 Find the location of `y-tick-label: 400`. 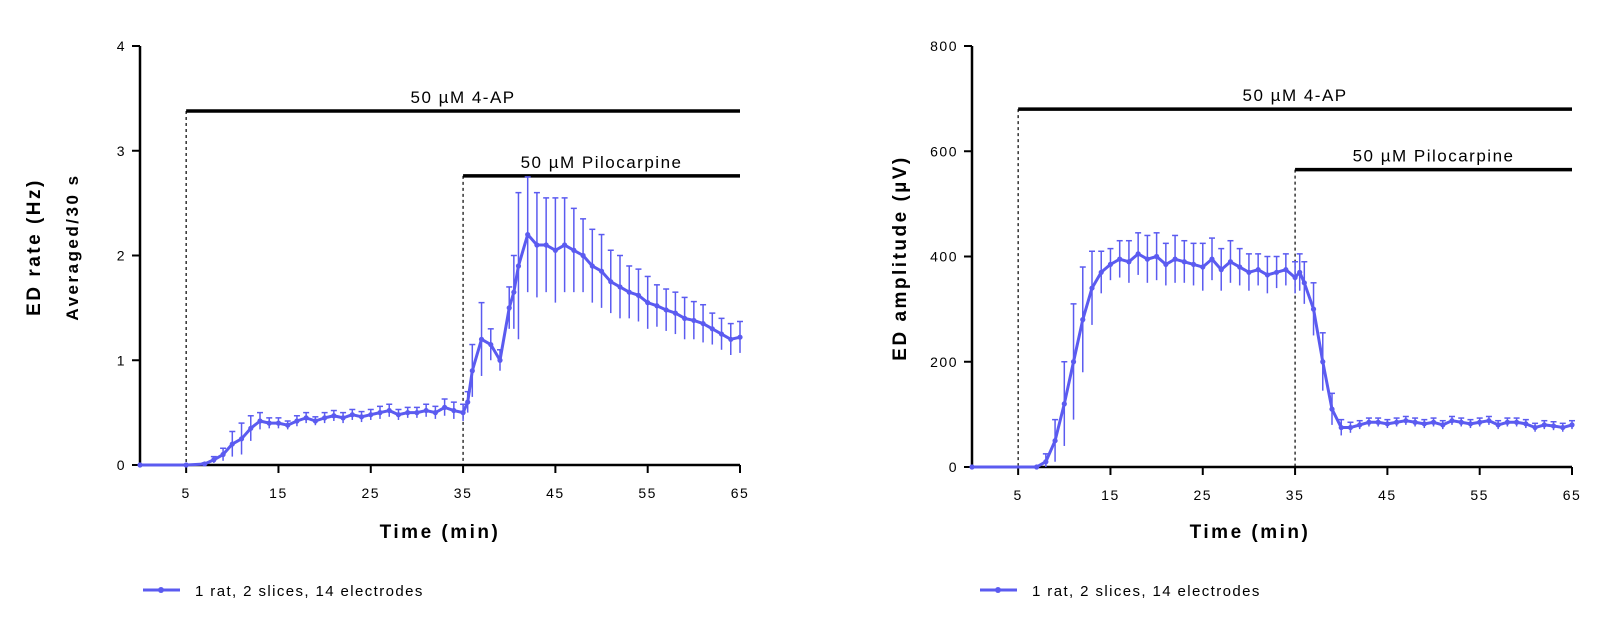

y-tick-label: 400 is located at coordinates (944, 257).